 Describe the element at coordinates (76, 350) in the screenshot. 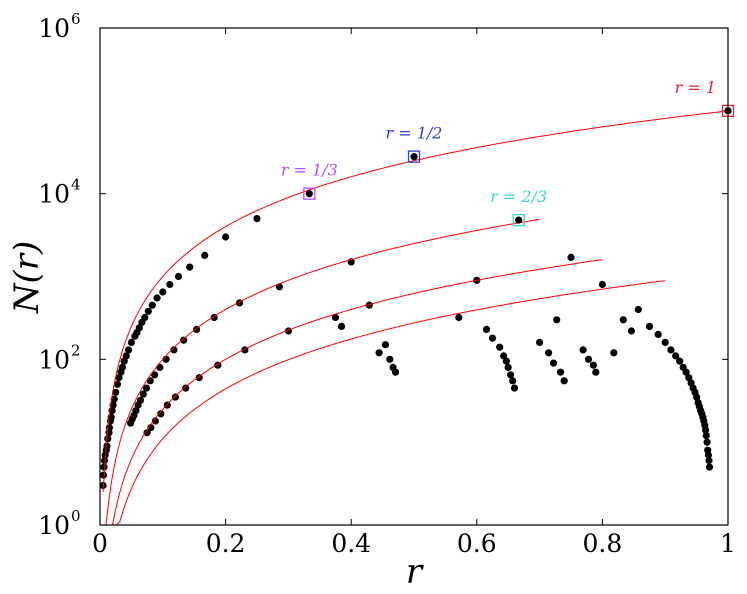

I see `y-tick-exponent: 2` at that location.